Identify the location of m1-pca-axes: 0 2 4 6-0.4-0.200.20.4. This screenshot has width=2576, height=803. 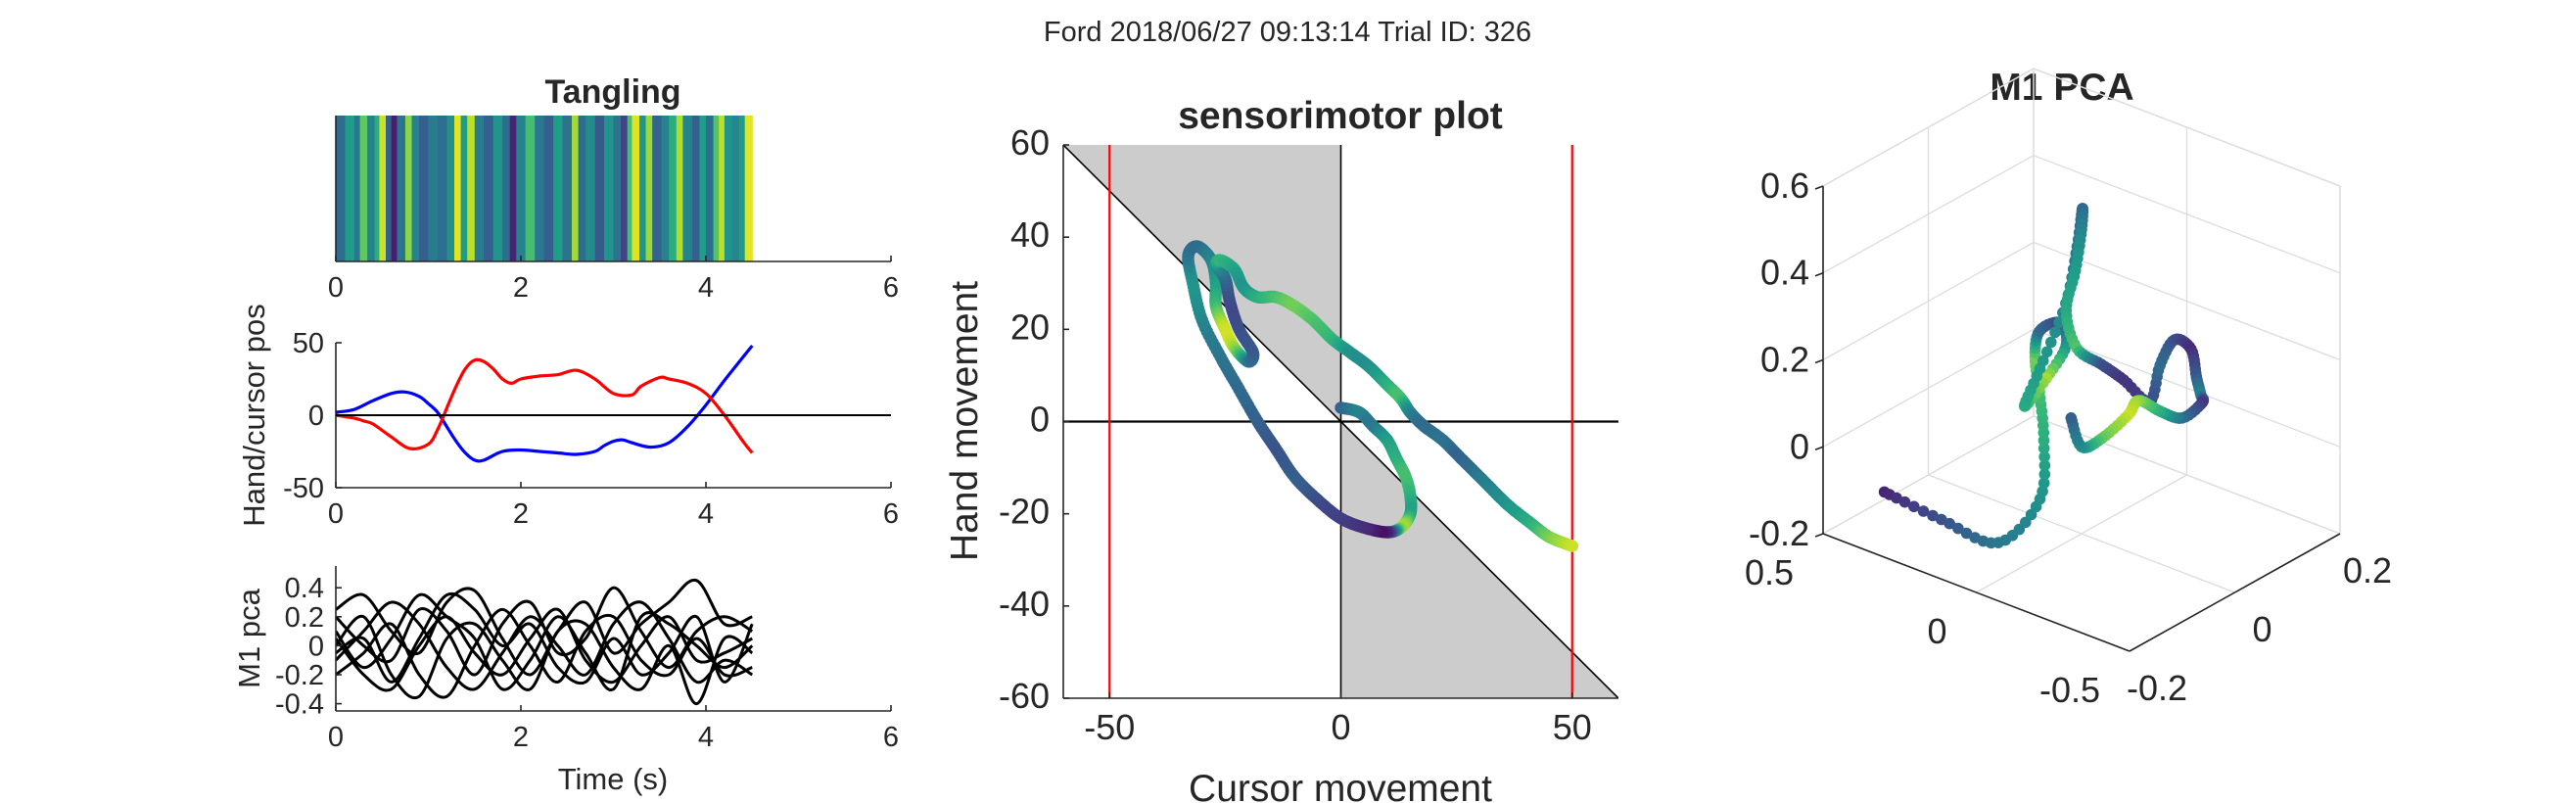
(587, 659).